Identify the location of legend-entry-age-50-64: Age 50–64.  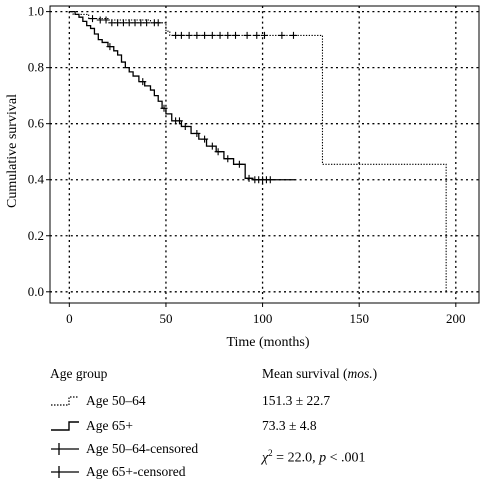
(98, 401).